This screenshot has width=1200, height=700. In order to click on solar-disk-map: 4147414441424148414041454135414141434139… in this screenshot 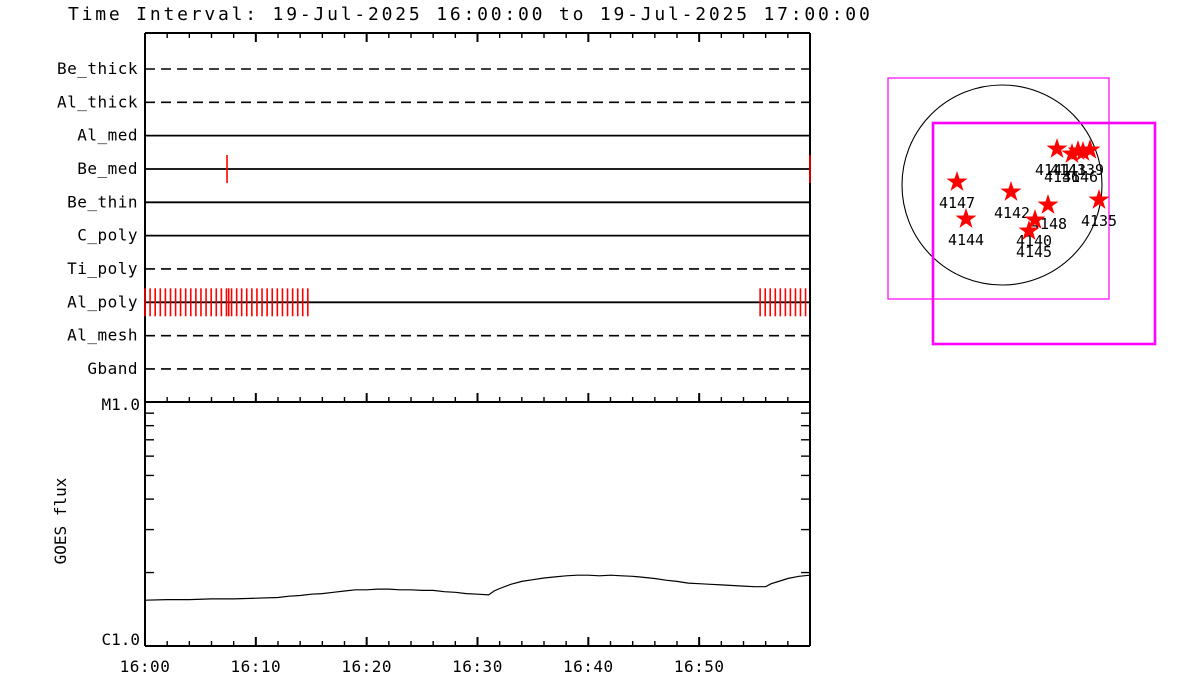, I will do `click(1022, 211)`.